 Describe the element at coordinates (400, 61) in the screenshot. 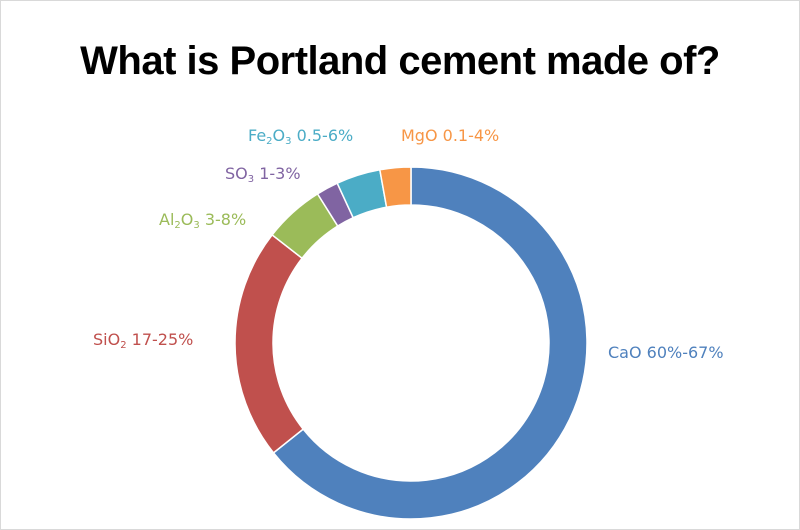

I see `chart-title: What is Portland cement made of?` at that location.